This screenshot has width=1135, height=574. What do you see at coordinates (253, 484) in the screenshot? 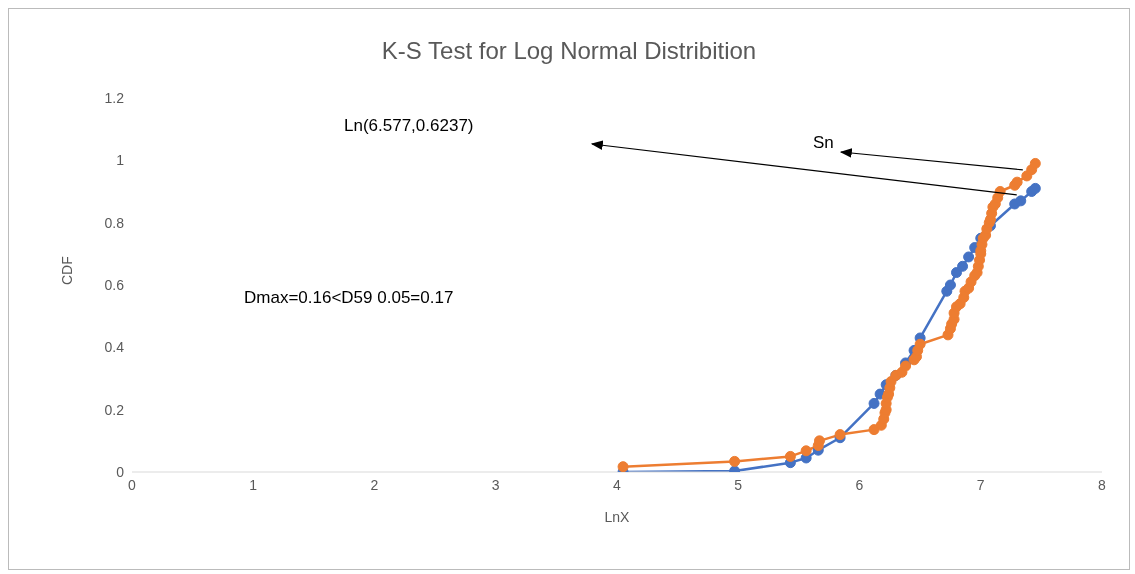
I see `x-tick-label: 1` at bounding box center [253, 484].